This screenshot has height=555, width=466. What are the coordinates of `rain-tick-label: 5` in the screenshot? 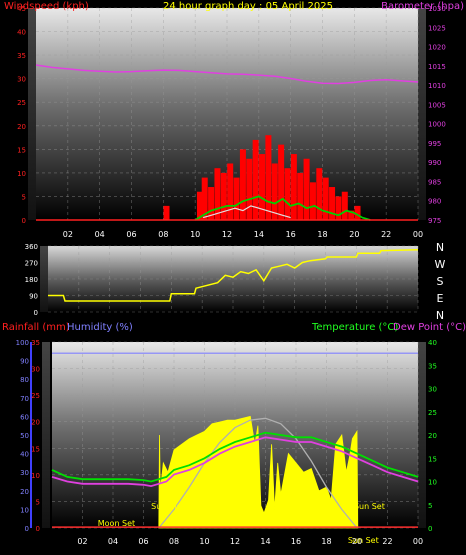 It's located at (38, 502).